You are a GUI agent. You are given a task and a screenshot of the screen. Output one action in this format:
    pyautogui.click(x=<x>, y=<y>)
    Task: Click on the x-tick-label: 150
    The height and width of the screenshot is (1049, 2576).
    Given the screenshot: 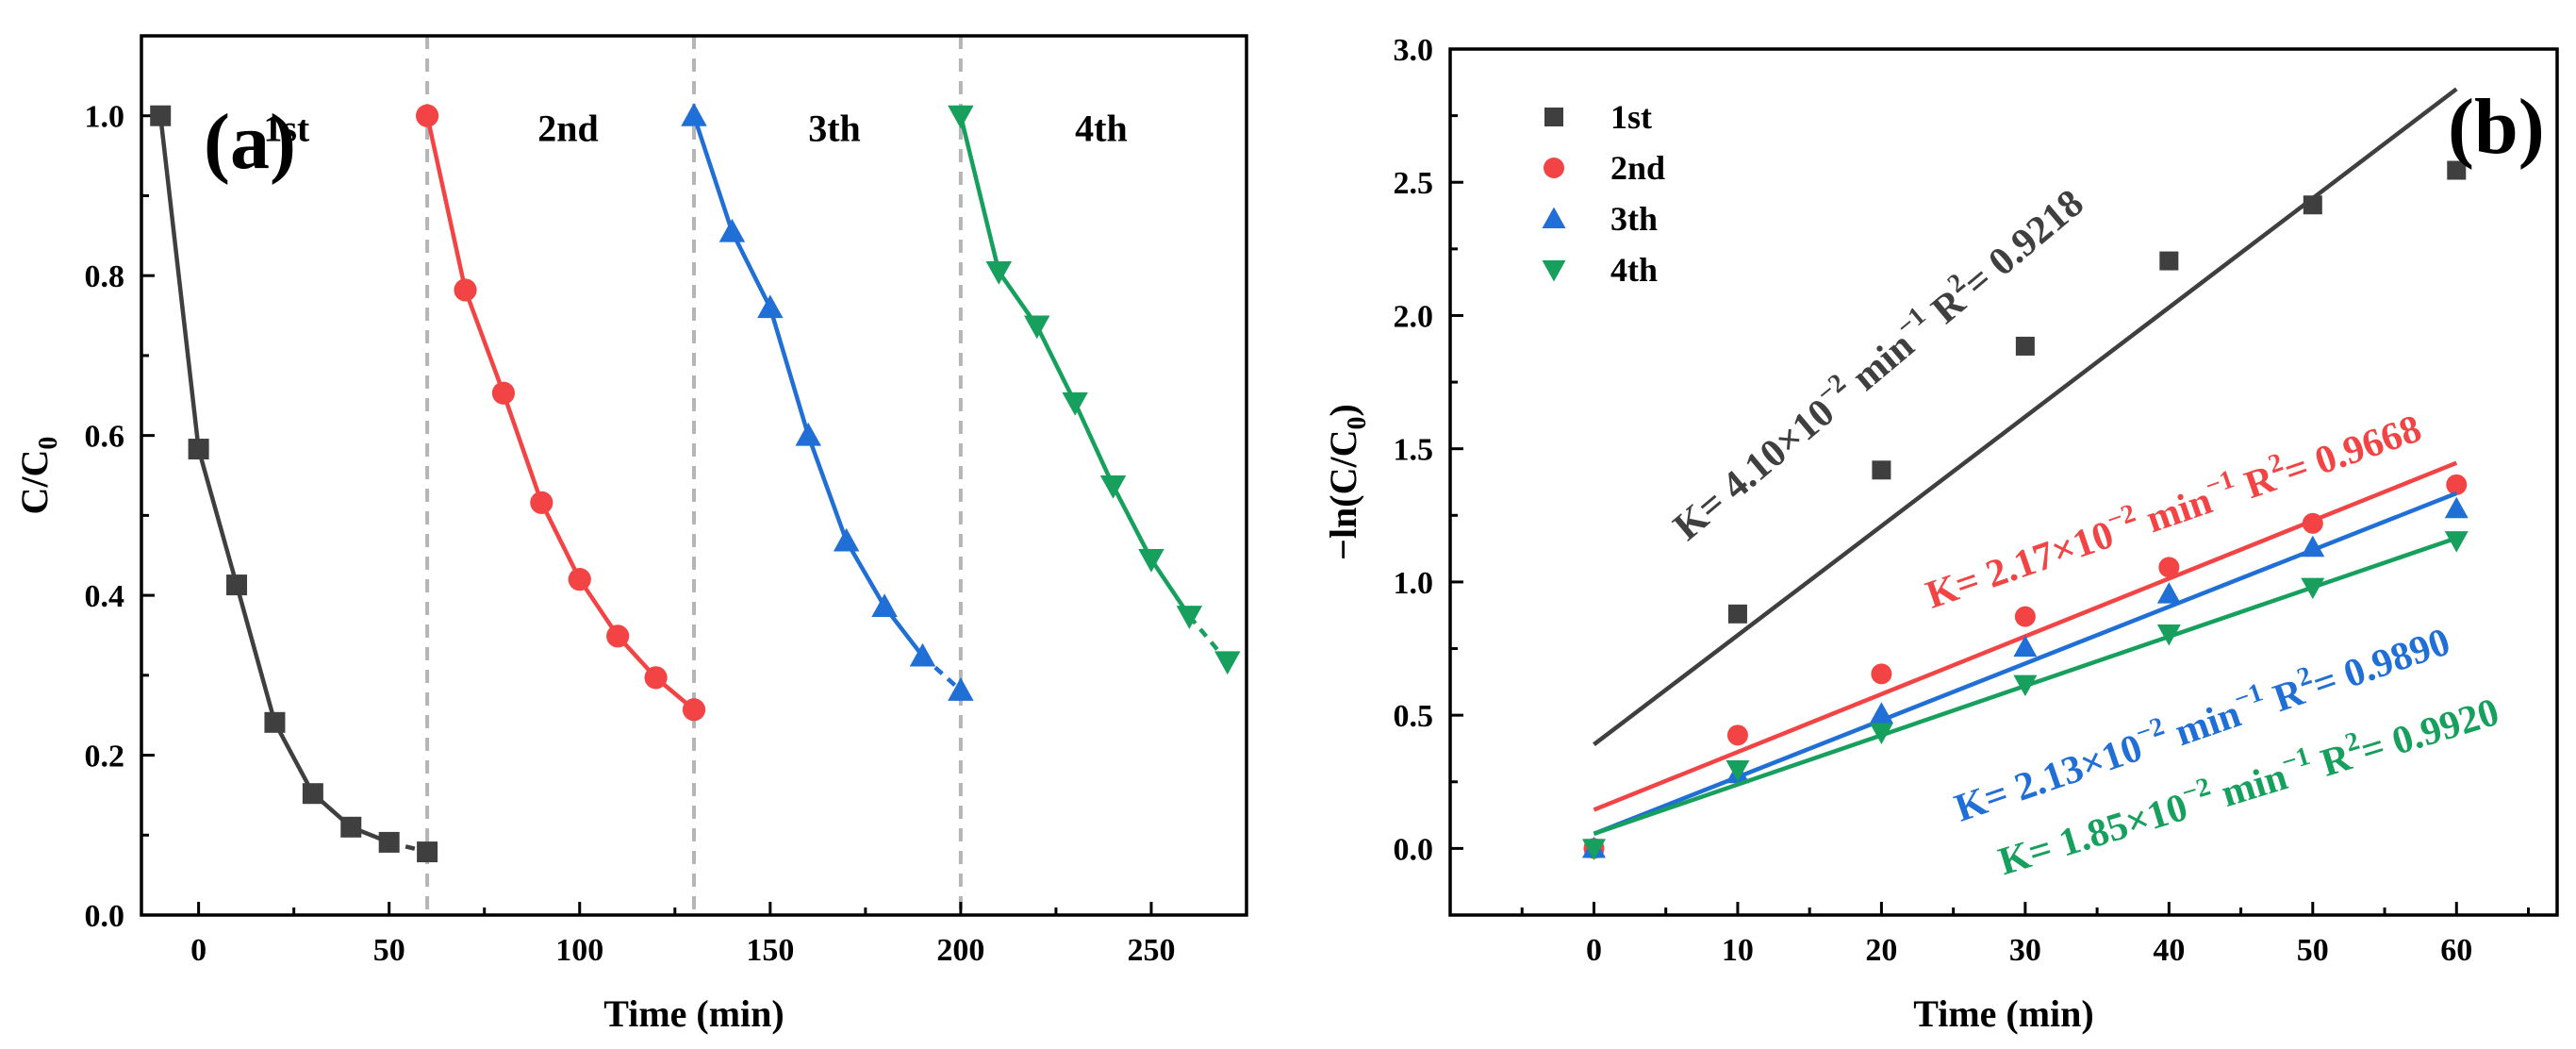 What is the action you would take?
    pyautogui.click(x=770, y=950)
    